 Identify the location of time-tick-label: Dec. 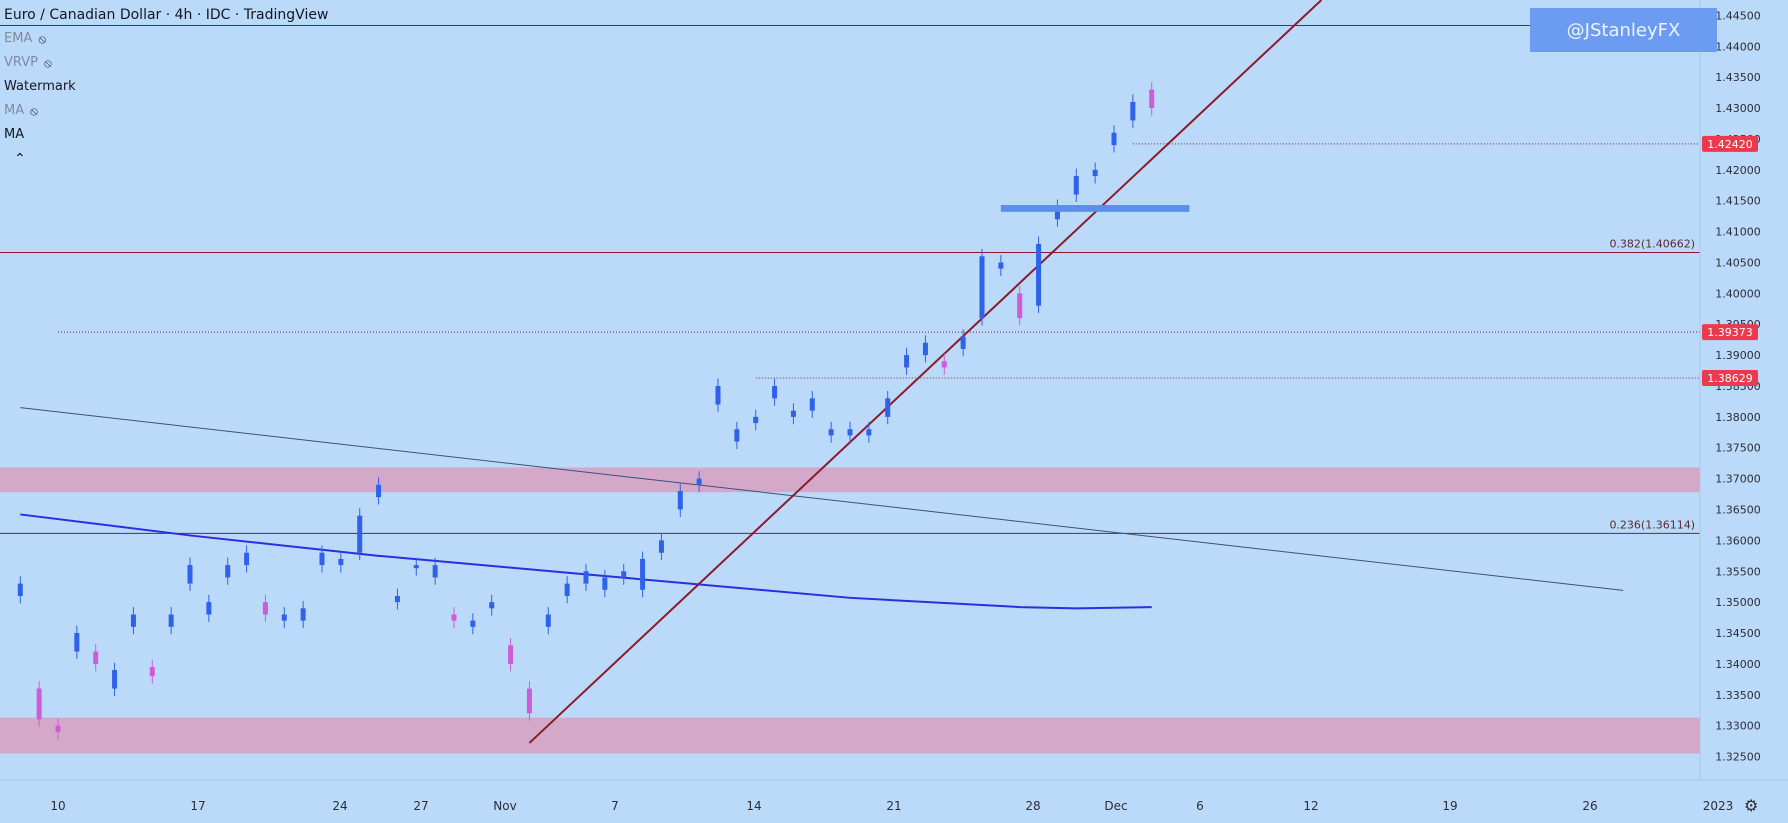
(1115, 806).